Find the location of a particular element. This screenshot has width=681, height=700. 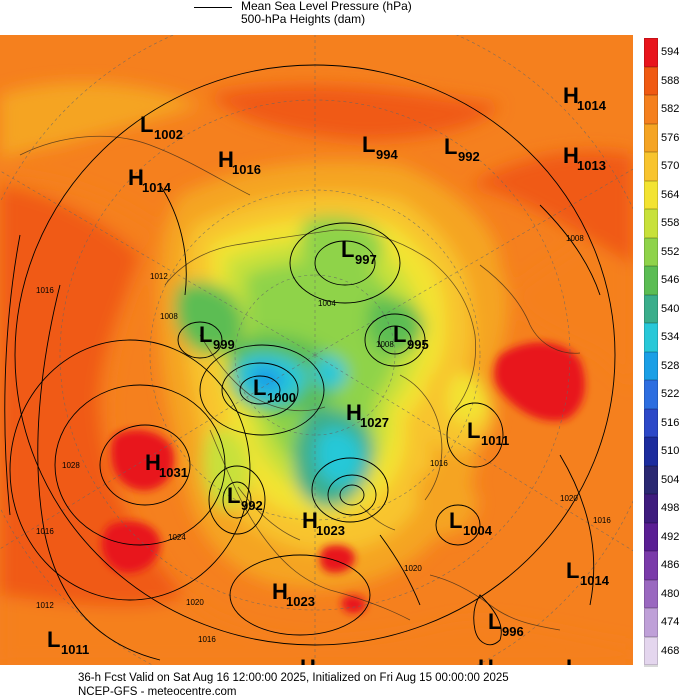

colorbar-label: 582 is located at coordinates (670, 109).